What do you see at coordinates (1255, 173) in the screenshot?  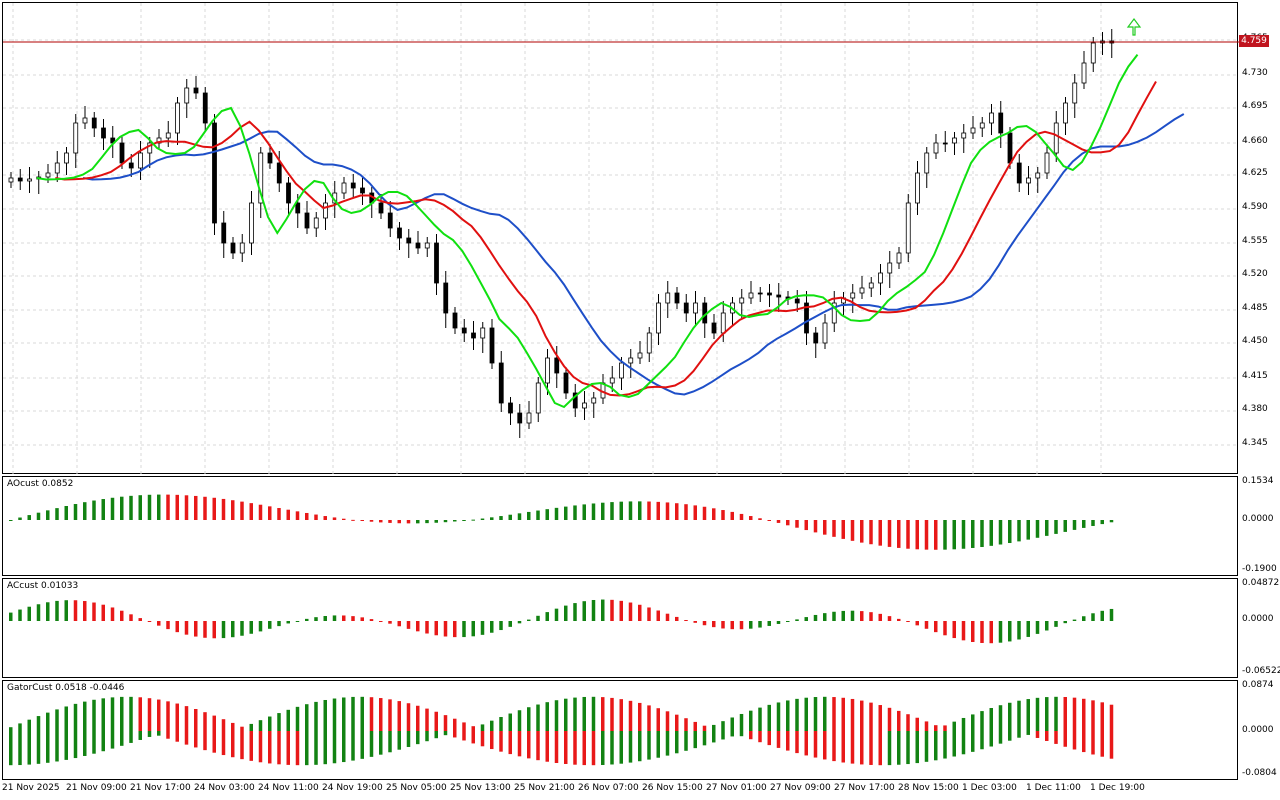 I see `price-tick-label: 4.625` at bounding box center [1255, 173].